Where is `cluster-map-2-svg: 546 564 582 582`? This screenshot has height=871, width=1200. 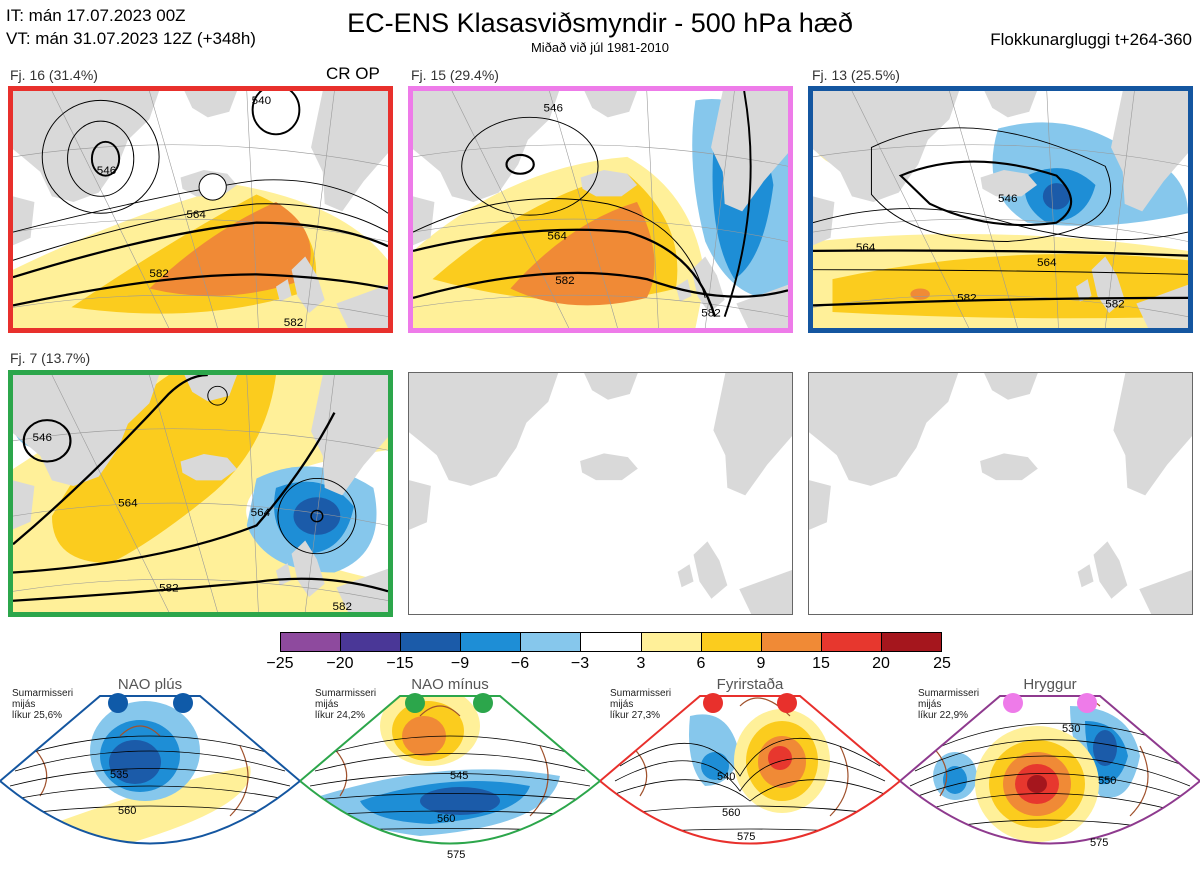
cluster-map-2-svg: 546 564 582 582 is located at coordinates (600, 209).